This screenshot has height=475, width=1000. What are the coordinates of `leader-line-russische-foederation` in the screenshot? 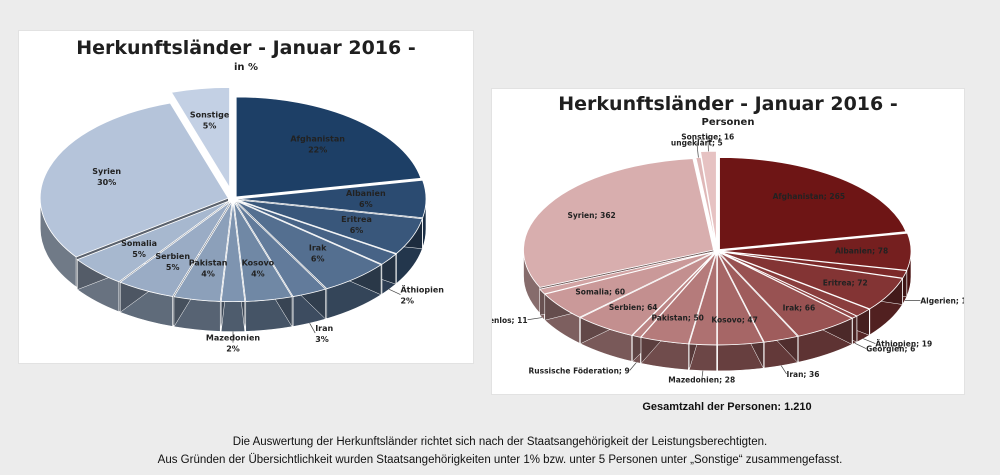 It's located at (633, 366).